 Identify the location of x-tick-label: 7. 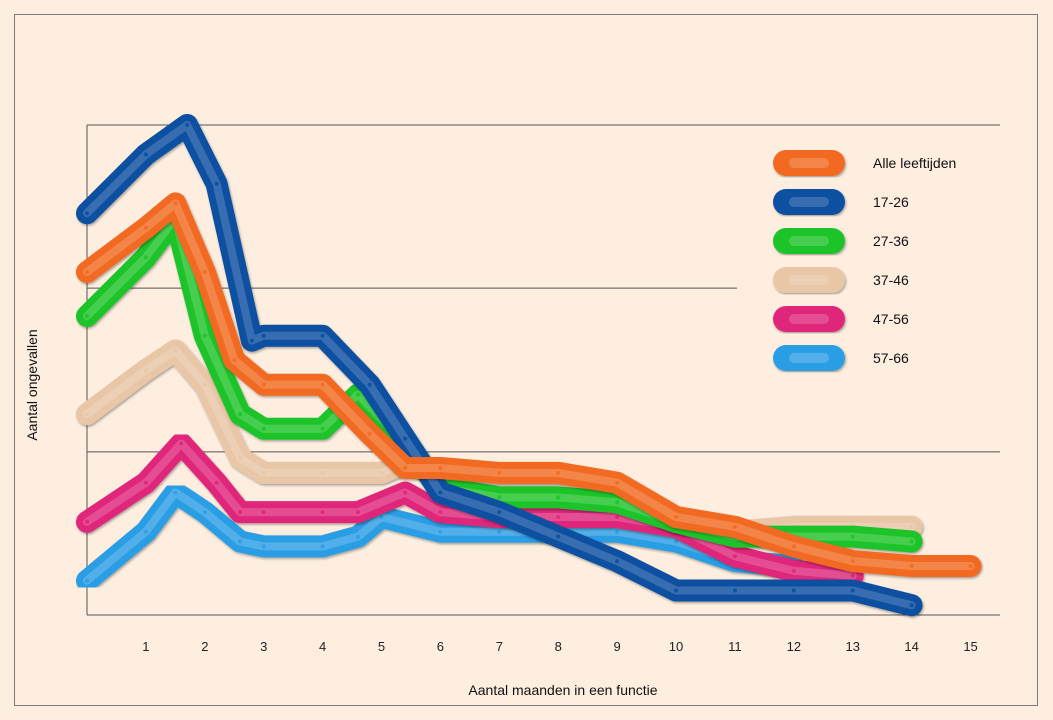
(499, 646).